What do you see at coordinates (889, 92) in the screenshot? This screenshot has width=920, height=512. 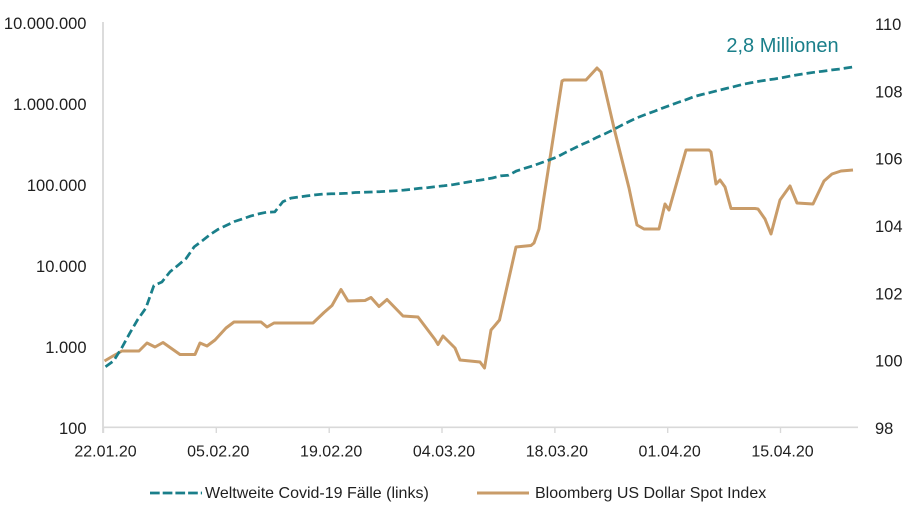 I see `svg-text: 108` at bounding box center [889, 92].